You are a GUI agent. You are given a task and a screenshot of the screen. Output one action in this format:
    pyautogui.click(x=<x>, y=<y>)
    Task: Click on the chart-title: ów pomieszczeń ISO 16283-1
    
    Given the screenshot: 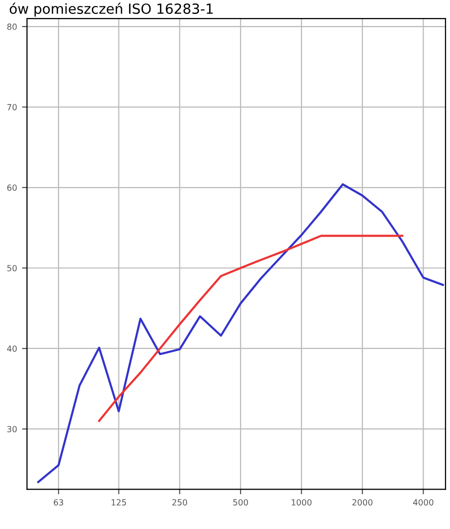 What is the action you would take?
    pyautogui.click(x=111, y=9)
    